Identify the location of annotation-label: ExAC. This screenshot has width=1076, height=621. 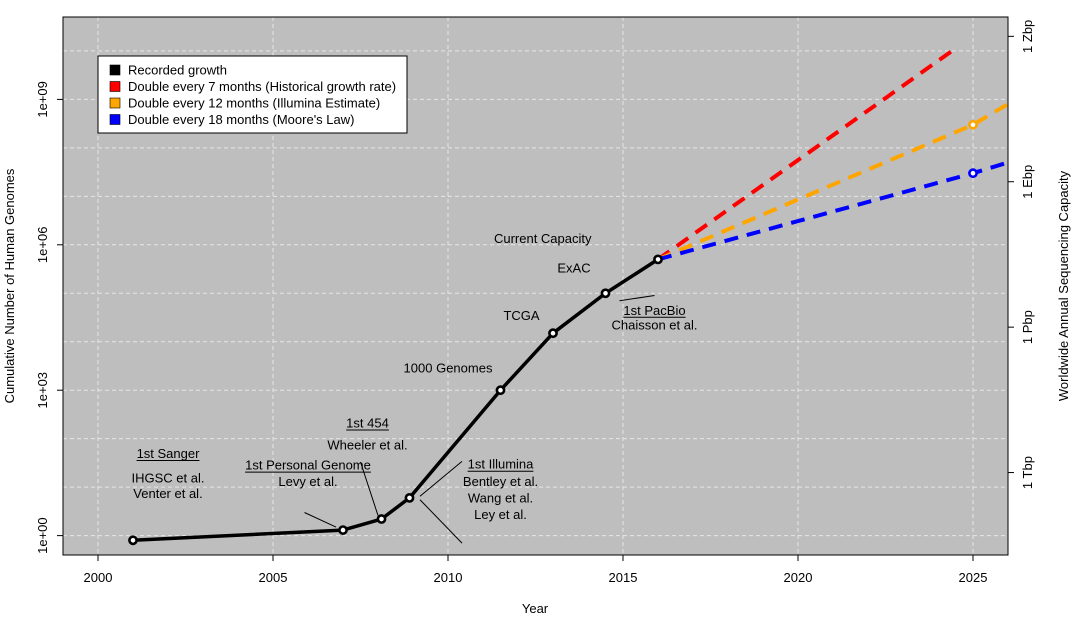
(573, 267).